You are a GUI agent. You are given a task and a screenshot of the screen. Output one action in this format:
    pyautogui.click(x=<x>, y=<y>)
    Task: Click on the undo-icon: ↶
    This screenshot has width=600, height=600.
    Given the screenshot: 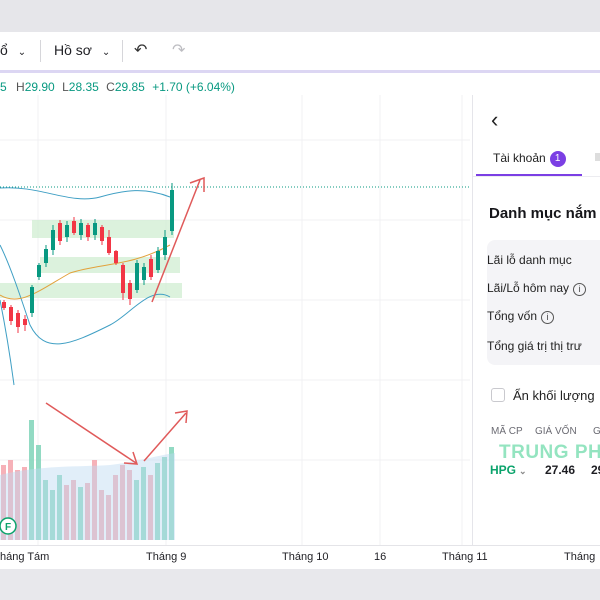 What is the action you would take?
    pyautogui.click(x=141, y=50)
    